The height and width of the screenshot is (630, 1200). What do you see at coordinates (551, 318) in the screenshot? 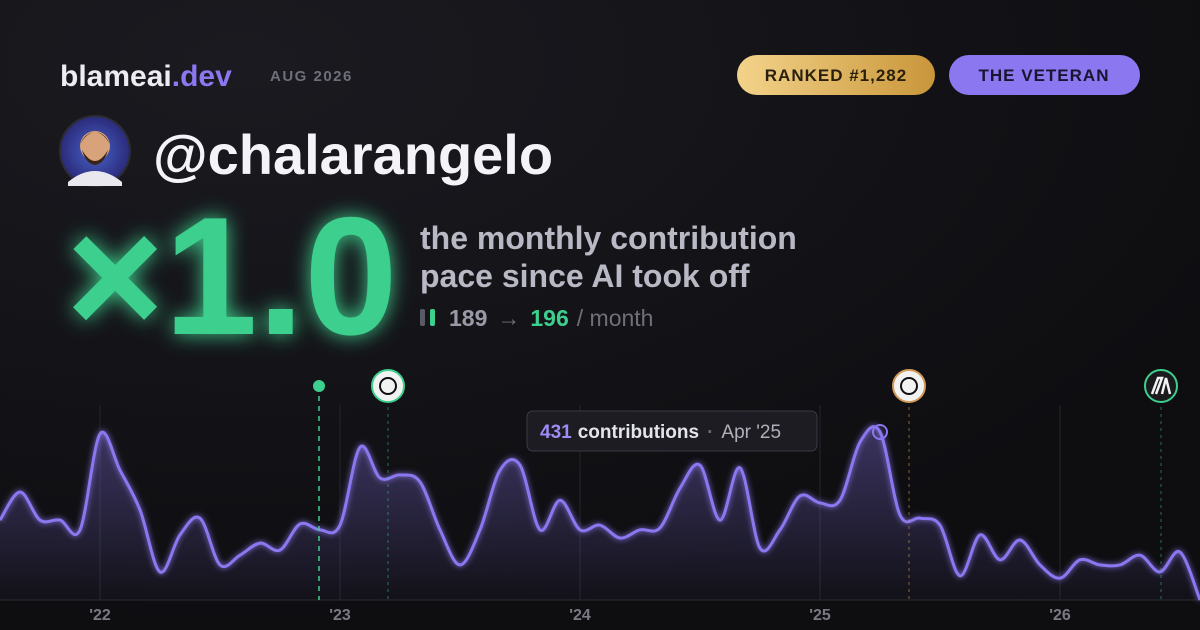
I see `pace-row: 189 → 196/ month` at bounding box center [551, 318].